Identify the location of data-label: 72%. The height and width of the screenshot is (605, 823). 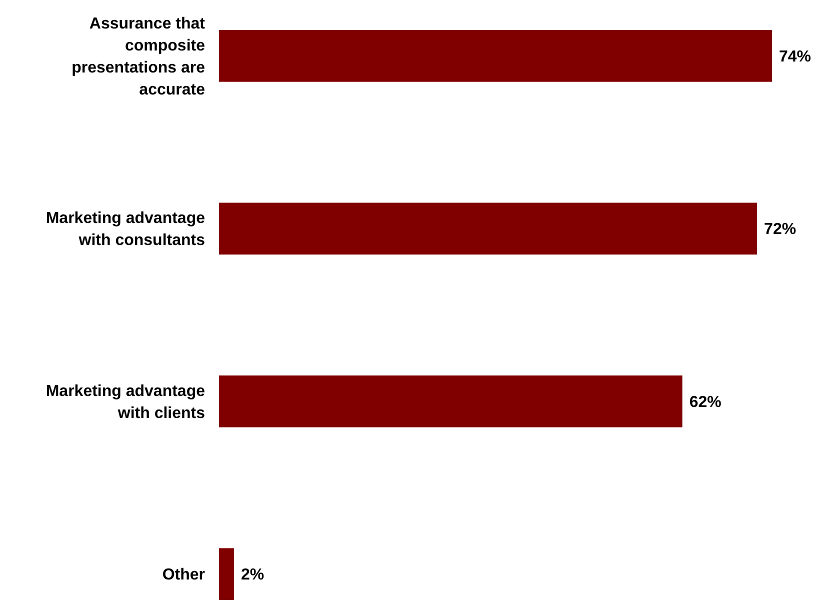
(780, 229).